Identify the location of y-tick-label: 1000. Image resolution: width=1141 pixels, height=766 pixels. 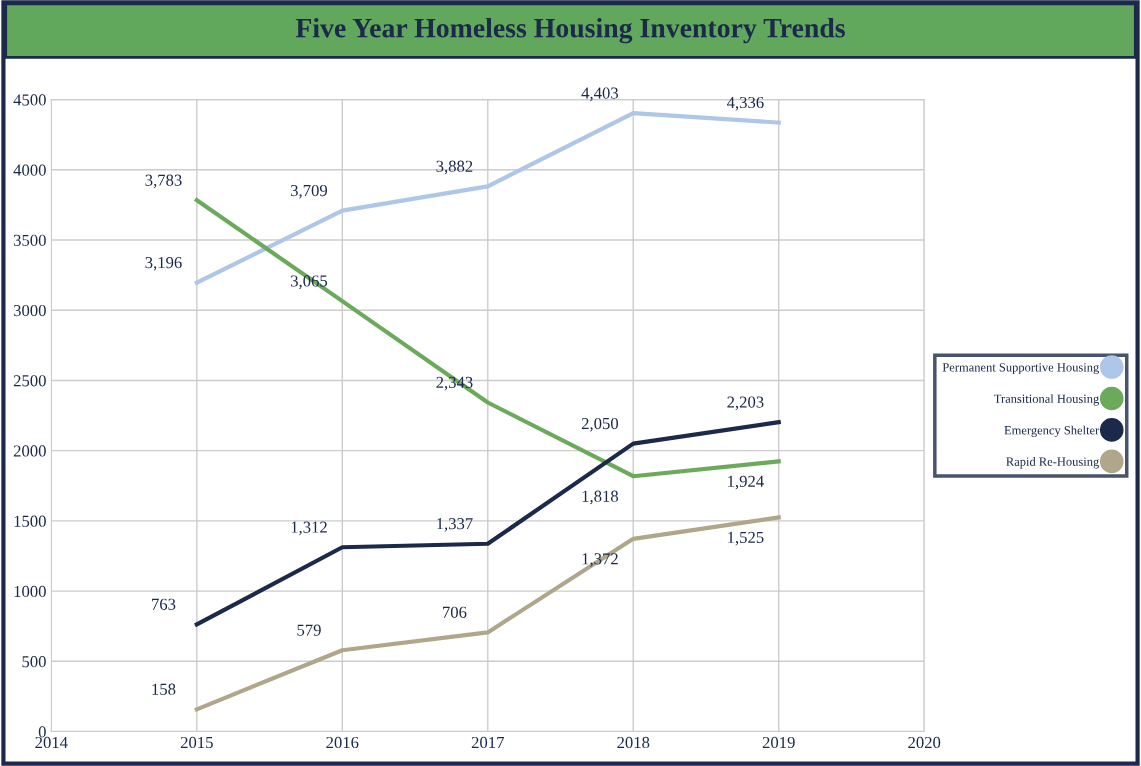
(30, 591).